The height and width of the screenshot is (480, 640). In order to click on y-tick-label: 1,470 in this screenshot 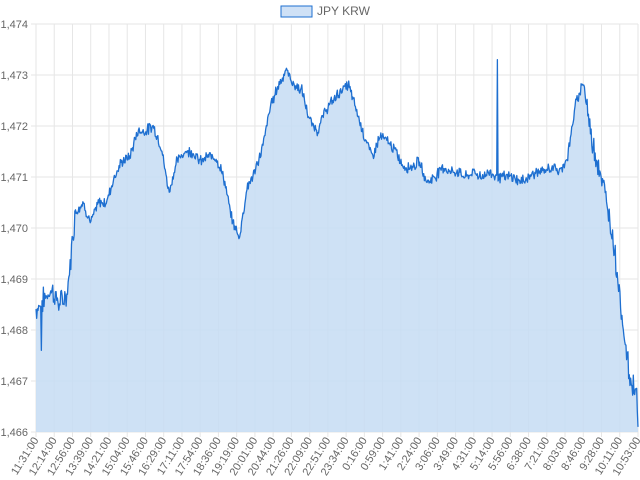, I will do `click(14, 229)`.